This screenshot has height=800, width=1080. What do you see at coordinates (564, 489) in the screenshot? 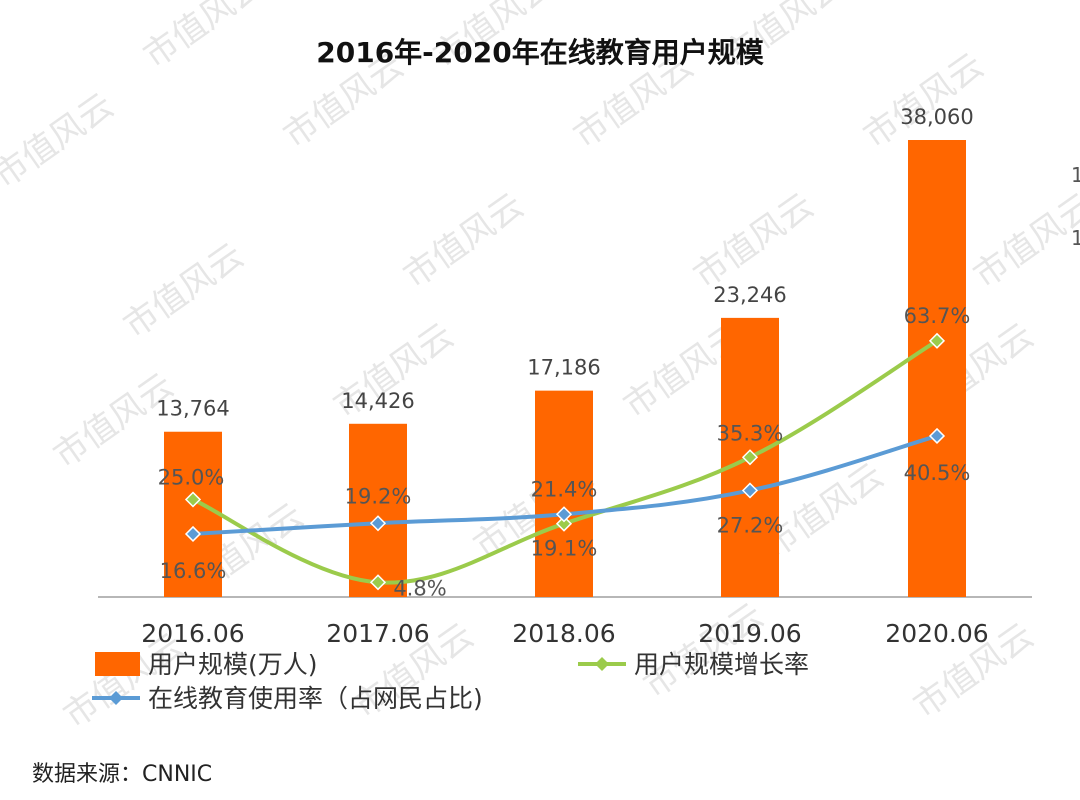
I see `usage-rate-label: 21.4%` at bounding box center [564, 489].